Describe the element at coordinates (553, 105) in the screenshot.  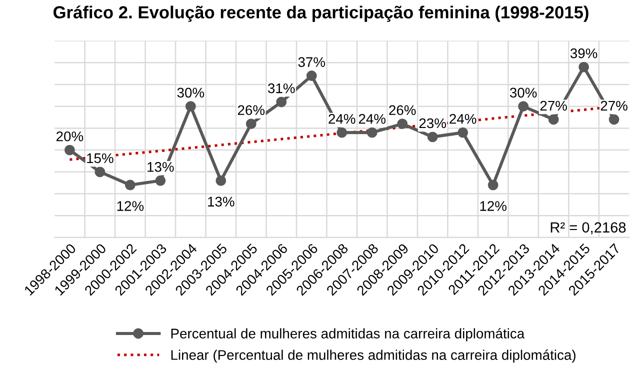
I see `data-label: 27%` at that location.